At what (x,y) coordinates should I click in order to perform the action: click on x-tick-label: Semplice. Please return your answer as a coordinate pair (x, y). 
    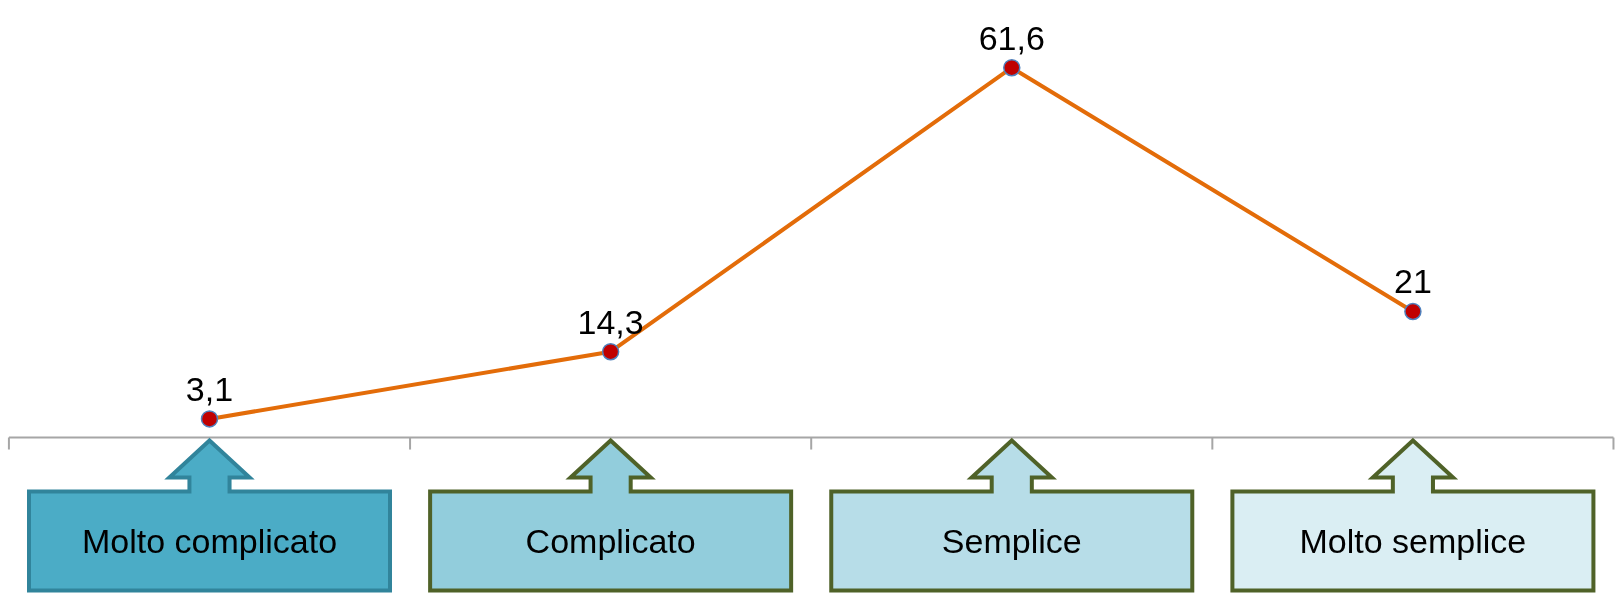
    Looking at the image, I should click on (1011, 541).